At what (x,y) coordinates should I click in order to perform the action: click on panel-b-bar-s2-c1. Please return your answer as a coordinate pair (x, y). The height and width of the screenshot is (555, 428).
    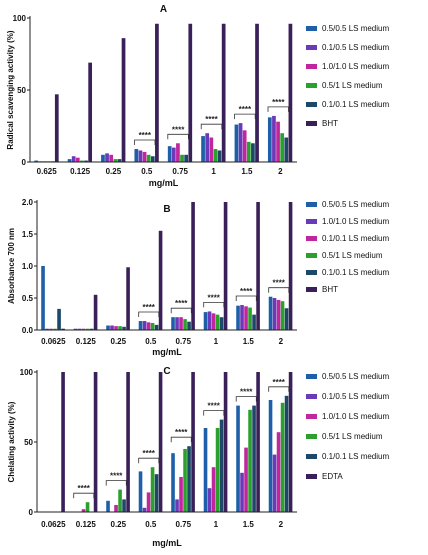
    Looking at the image, I should click on (47, 329).